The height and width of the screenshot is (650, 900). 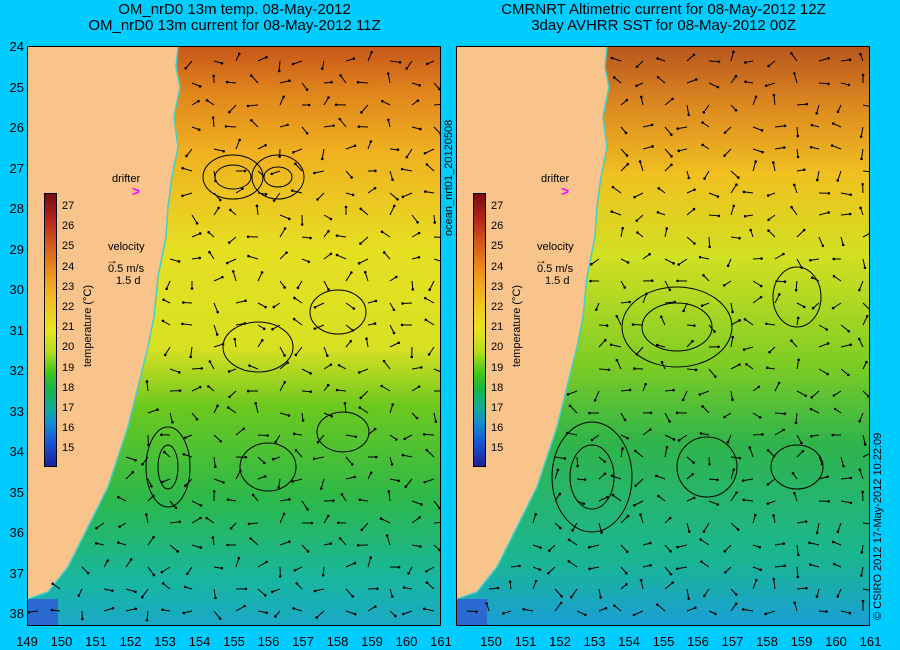 I want to click on velocity-label: velocity, so click(x=126, y=247).